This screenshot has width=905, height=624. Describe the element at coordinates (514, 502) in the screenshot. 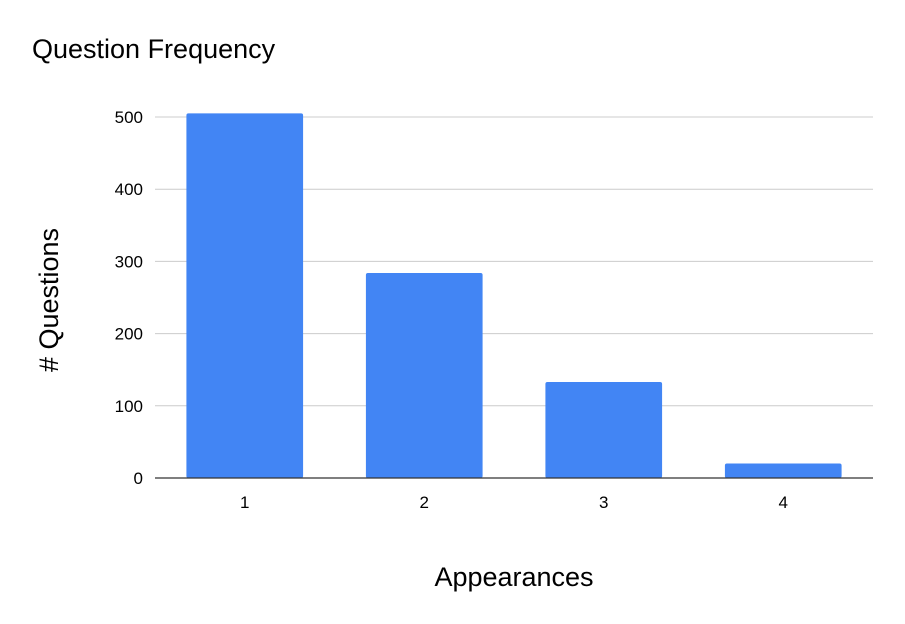

I see `x-tick-labels: 1 2 3 4` at that location.